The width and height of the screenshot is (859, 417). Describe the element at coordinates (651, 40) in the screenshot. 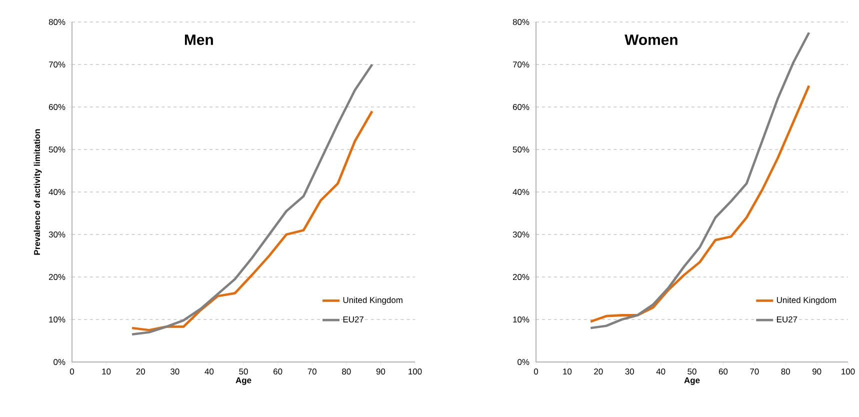

I see `text: Women` at that location.